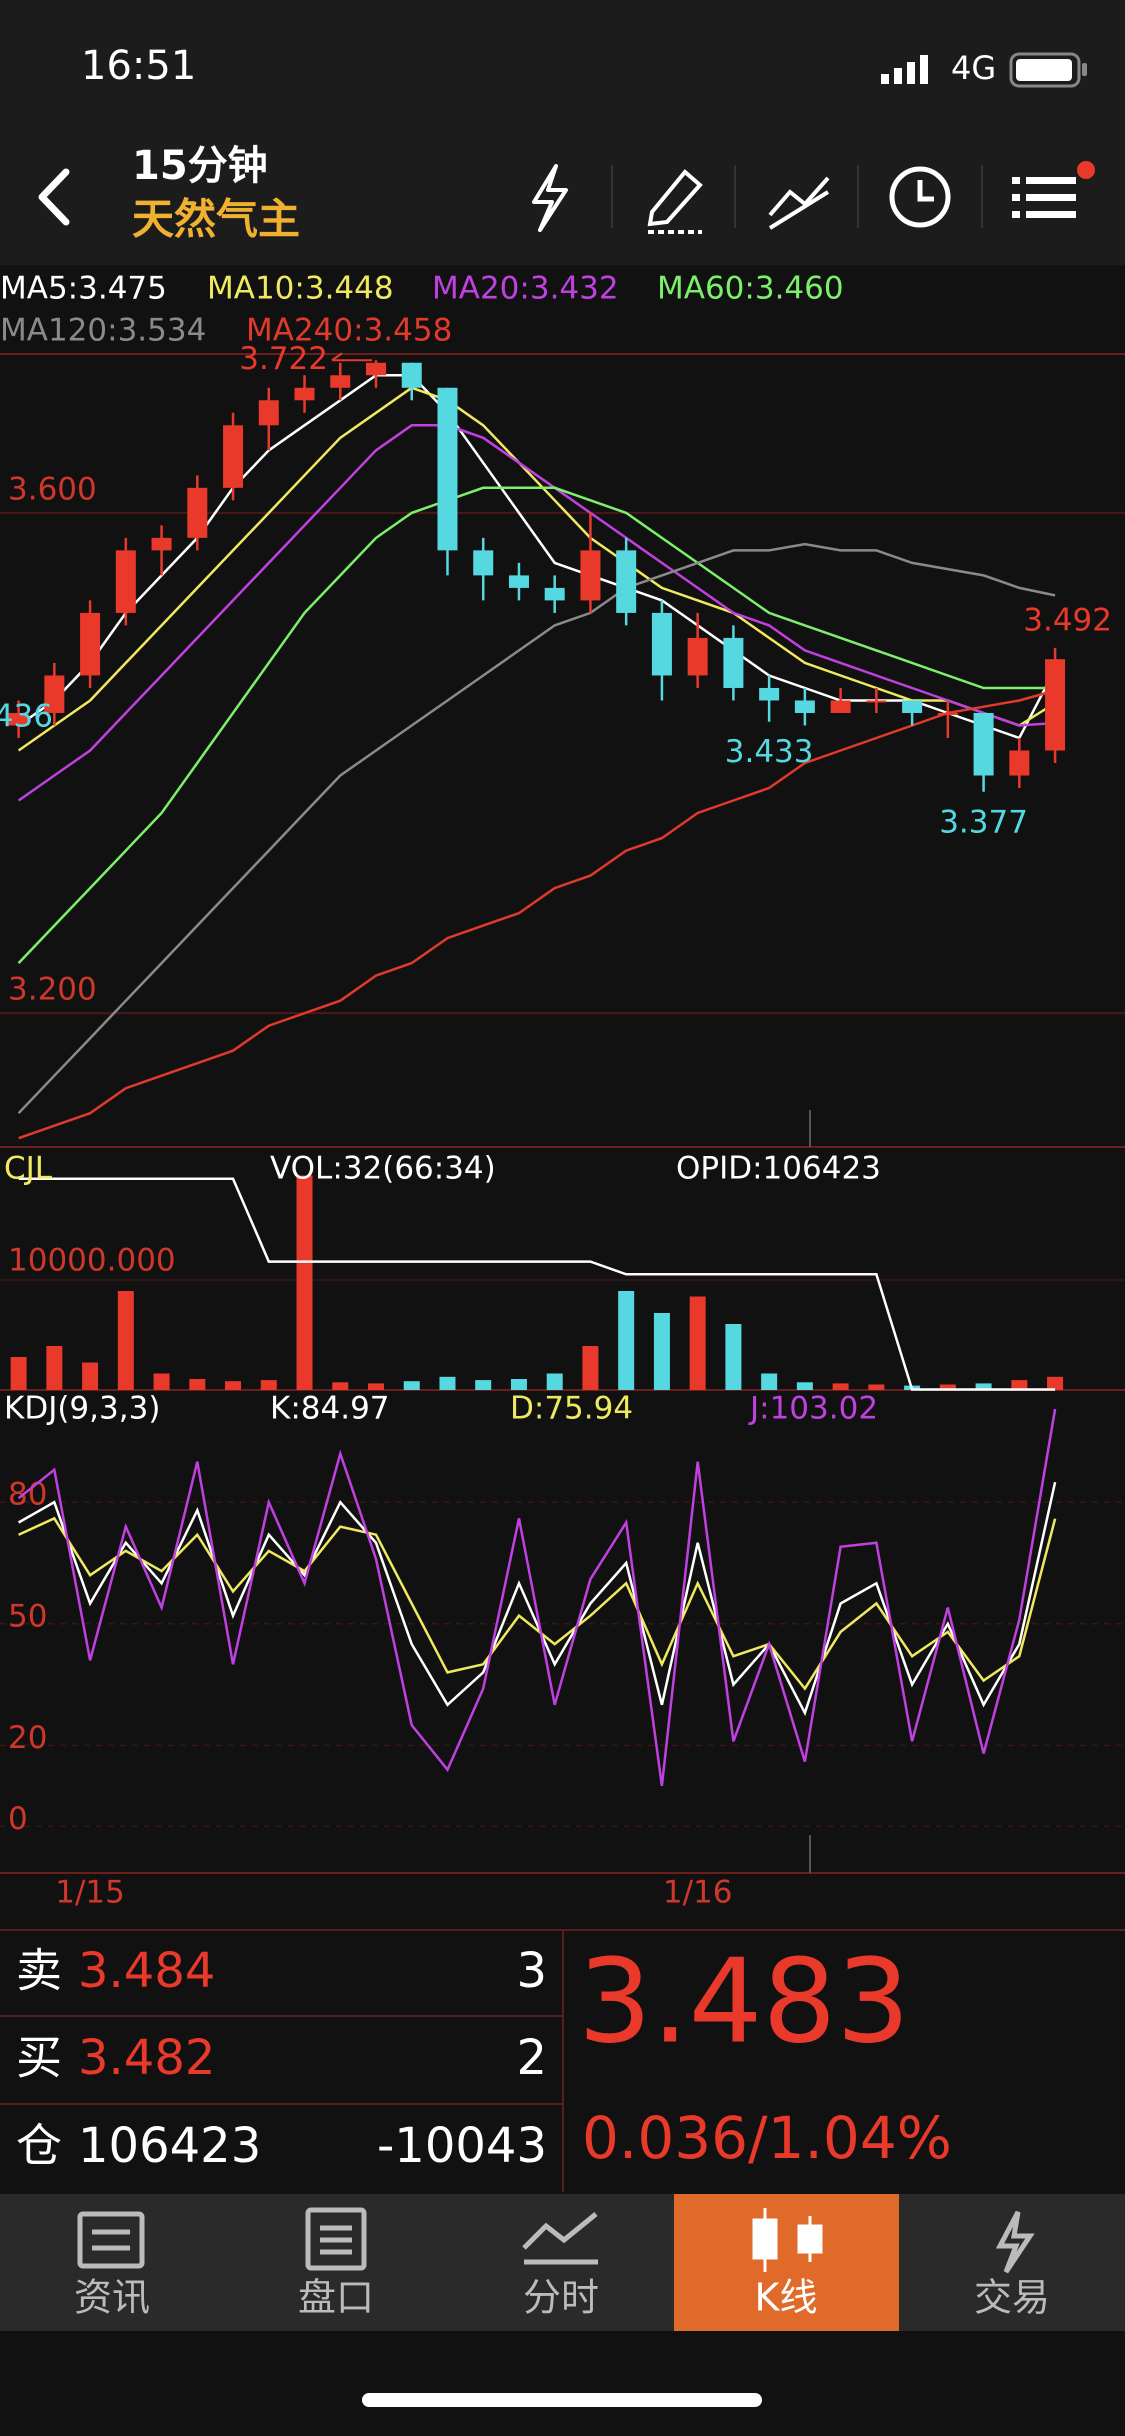 This screenshot has height=2436, width=1125. Describe the element at coordinates (27, 1738) in the screenshot. I see `y-tick-label: 20` at that location.